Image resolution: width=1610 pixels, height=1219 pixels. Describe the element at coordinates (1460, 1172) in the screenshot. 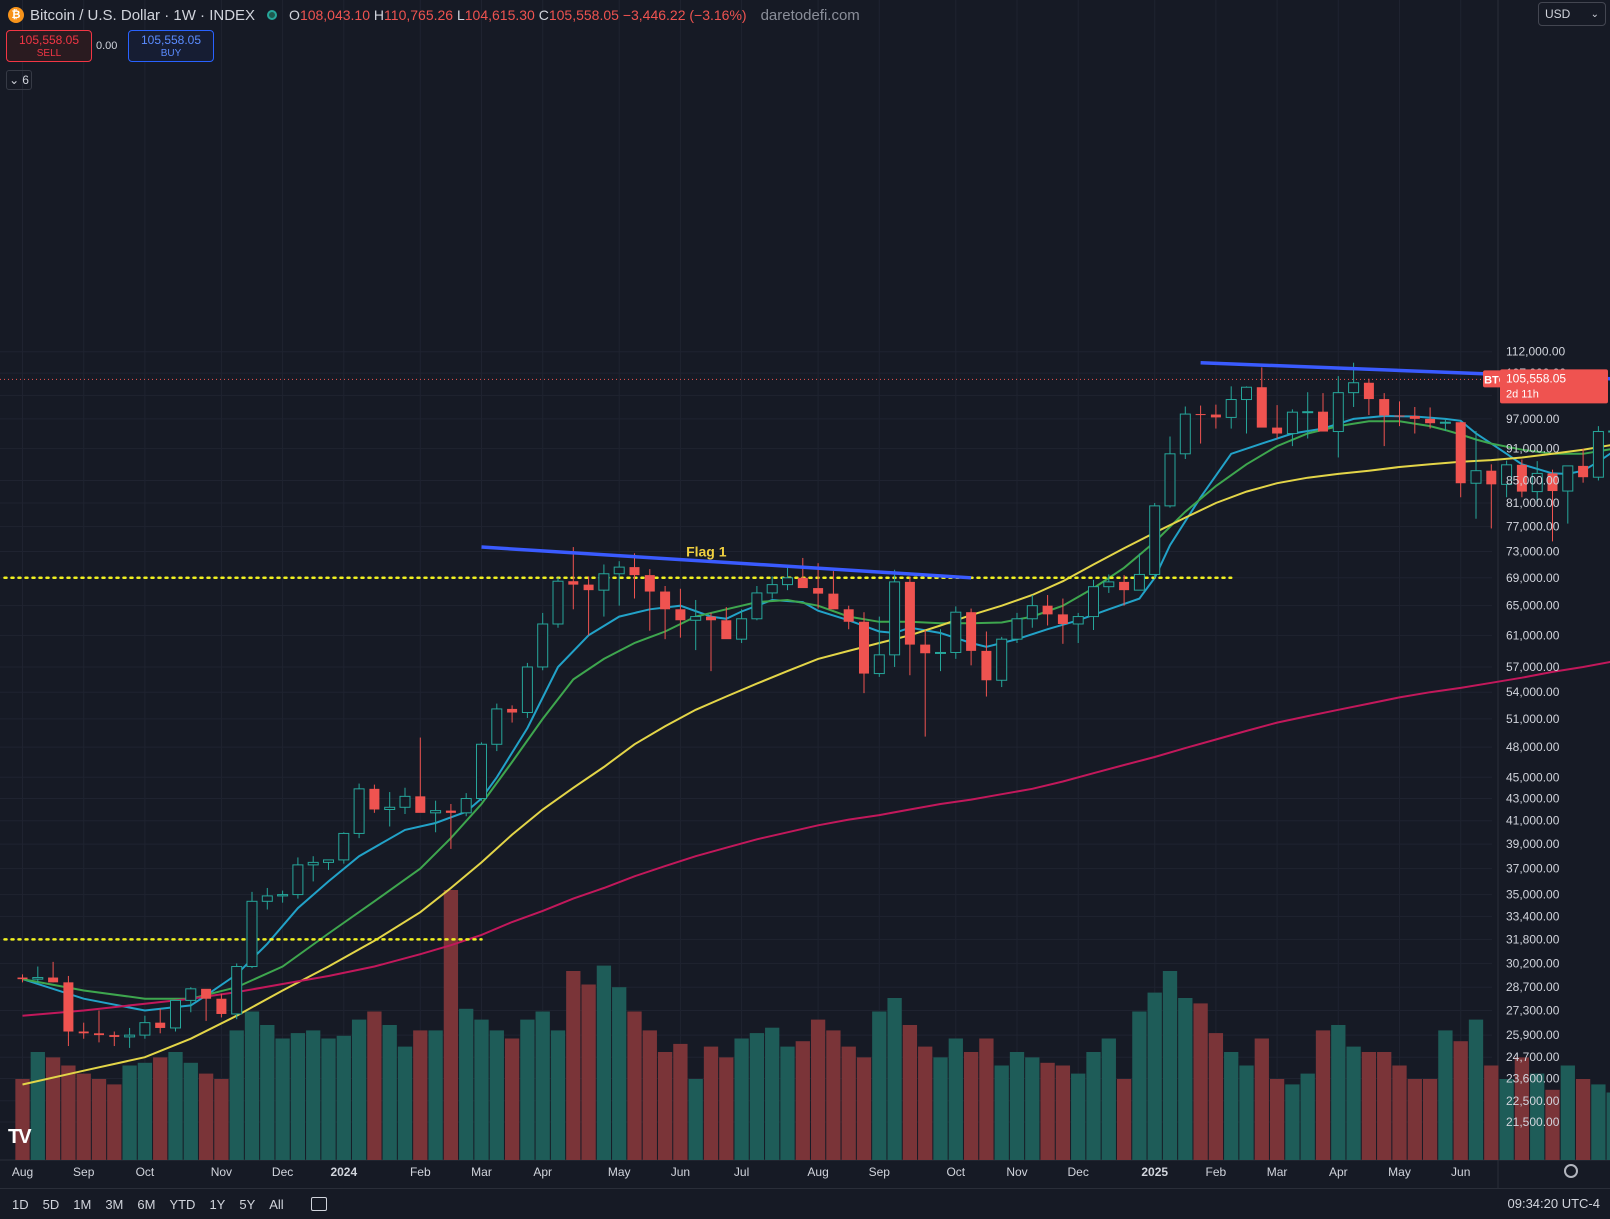

I see `x-tick-label: Jun` at that location.